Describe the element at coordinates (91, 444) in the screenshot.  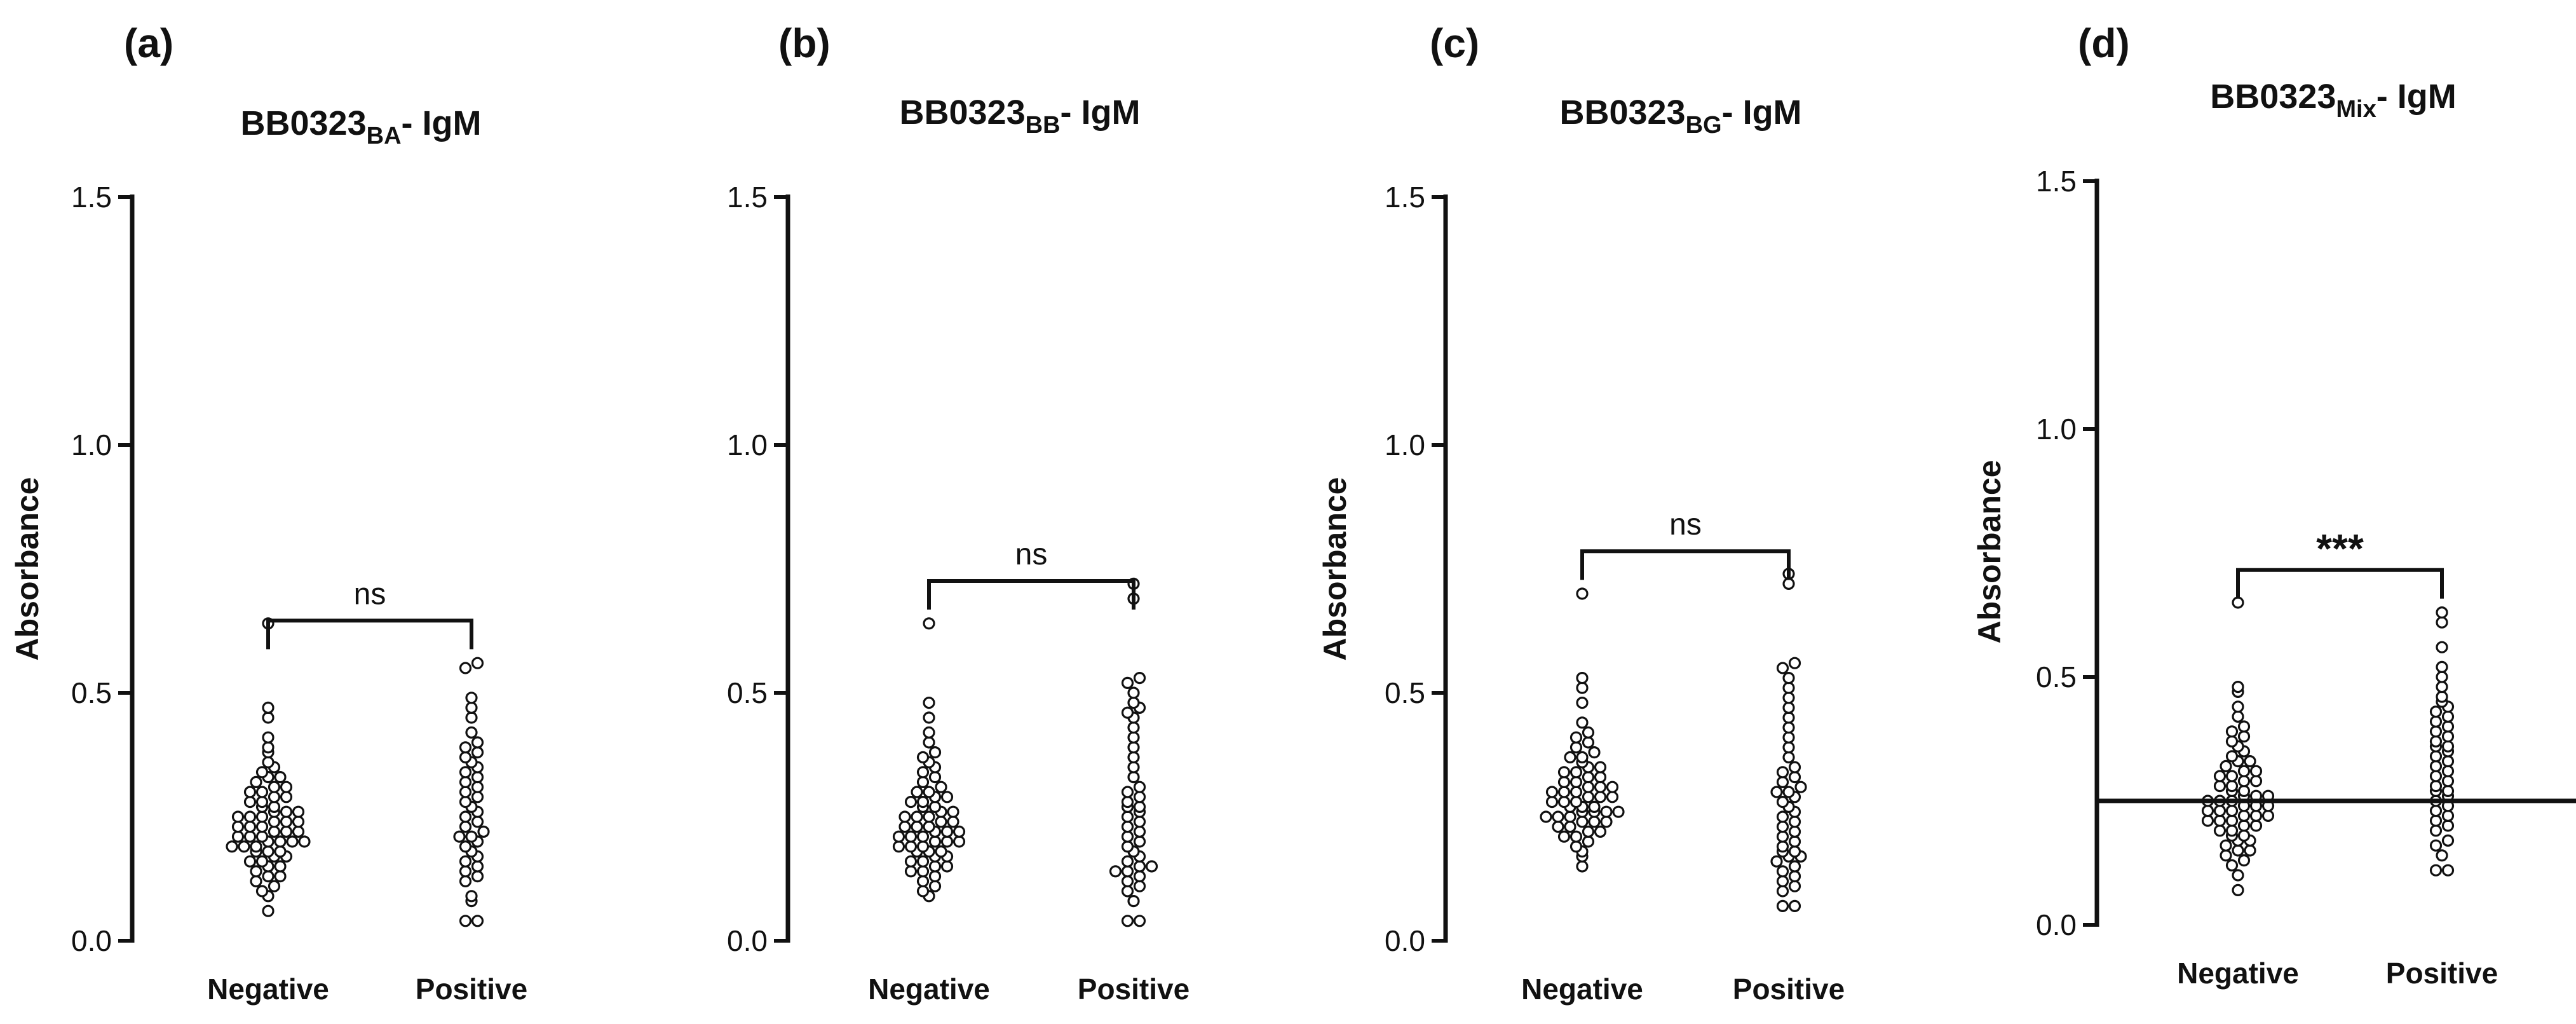
I see `panel-a-tick-label: 1.0` at that location.